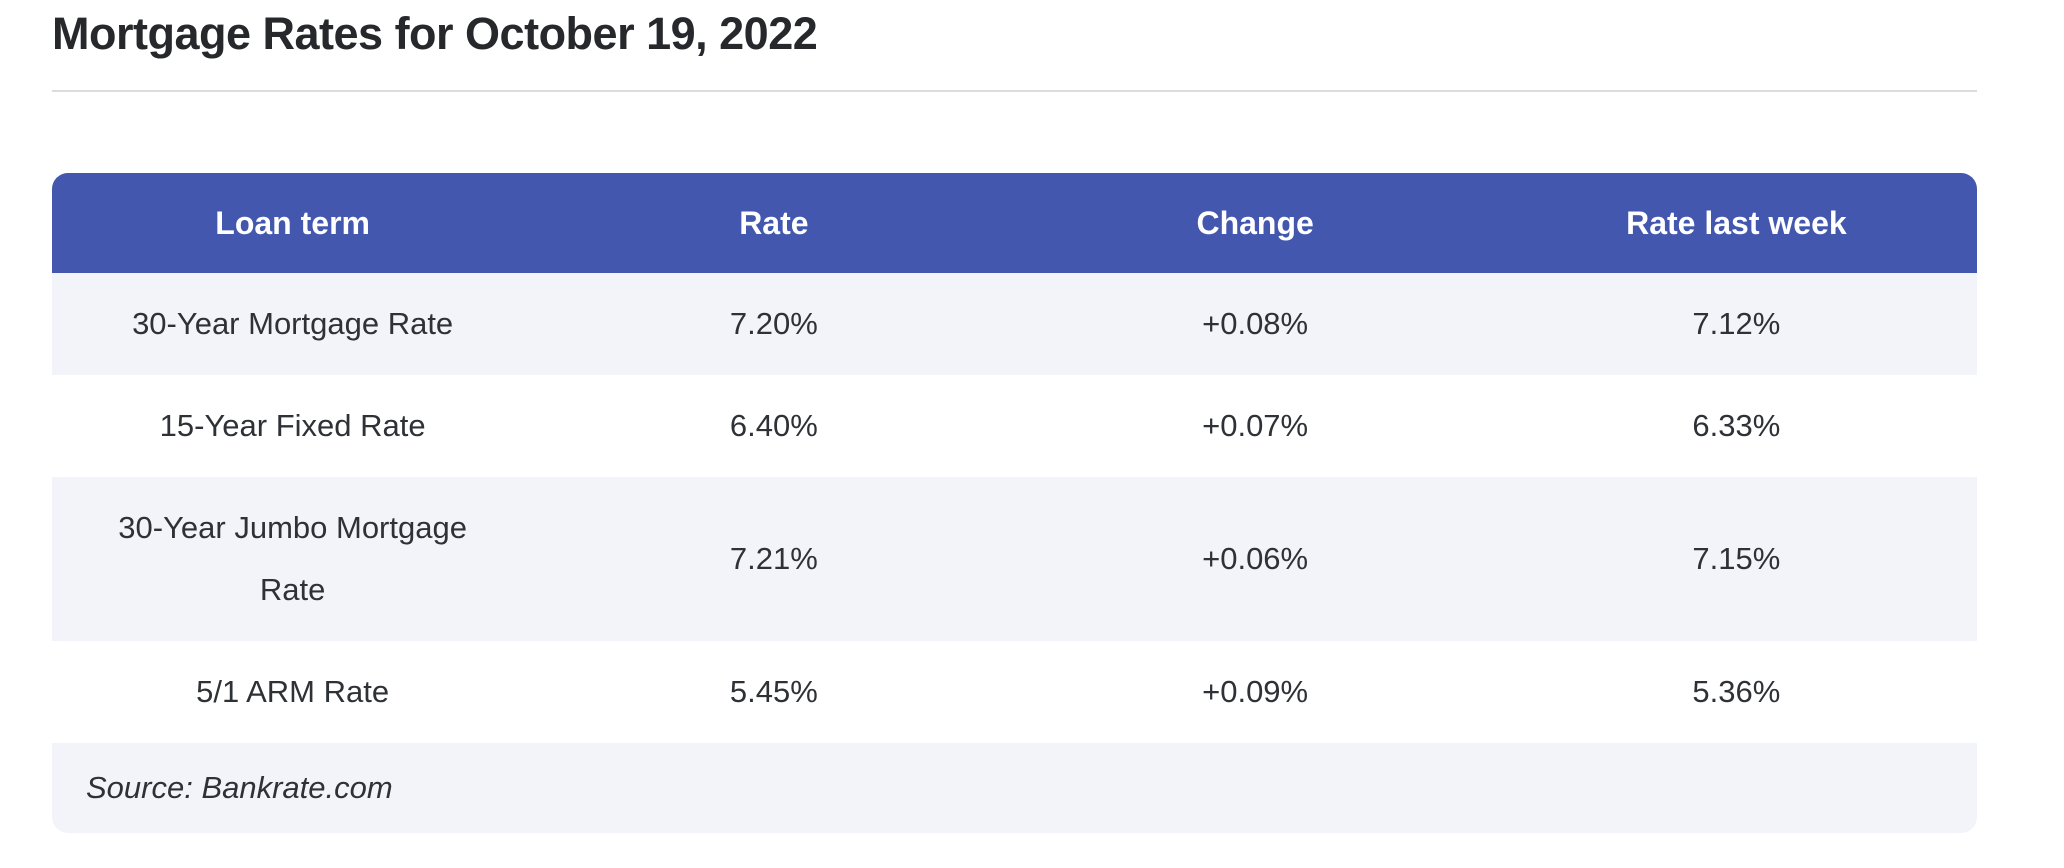  I want to click on cell-rate-last-week: 6.33%, so click(1736, 425).